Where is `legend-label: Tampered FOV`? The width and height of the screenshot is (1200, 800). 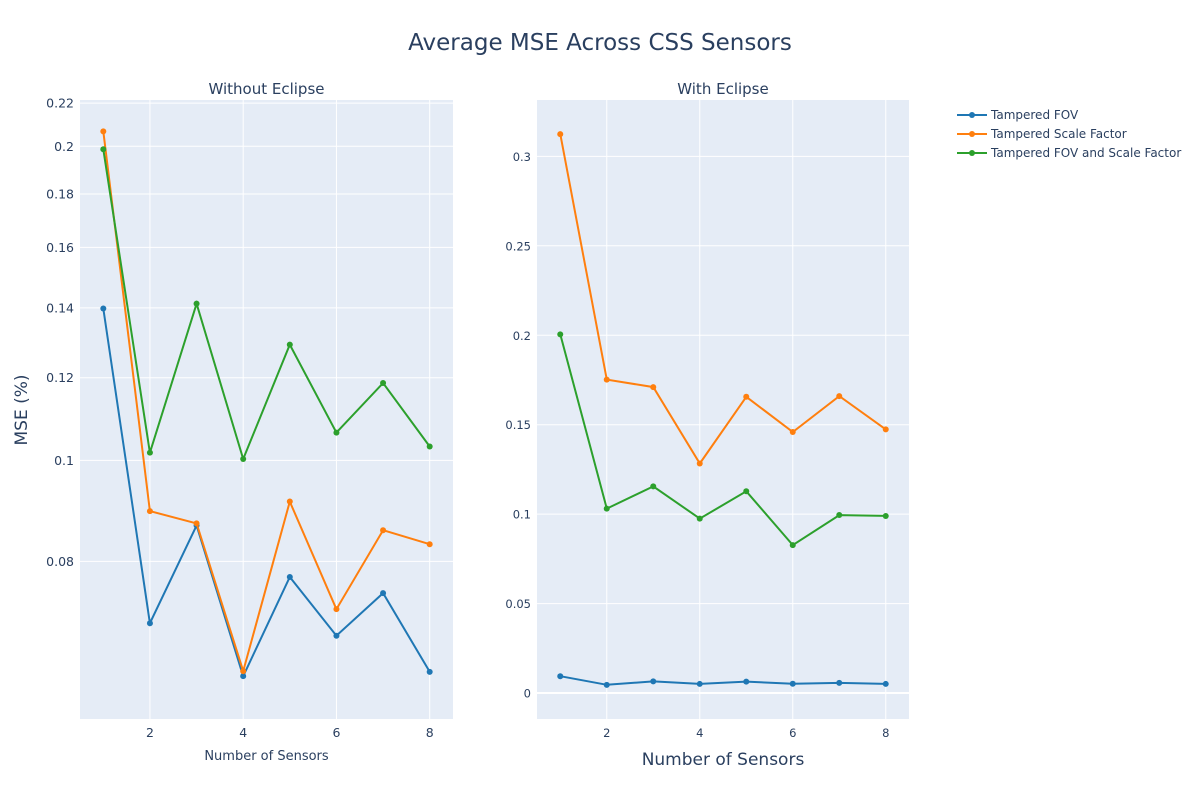
legend-label: Tampered FOV is located at coordinates (1034, 115).